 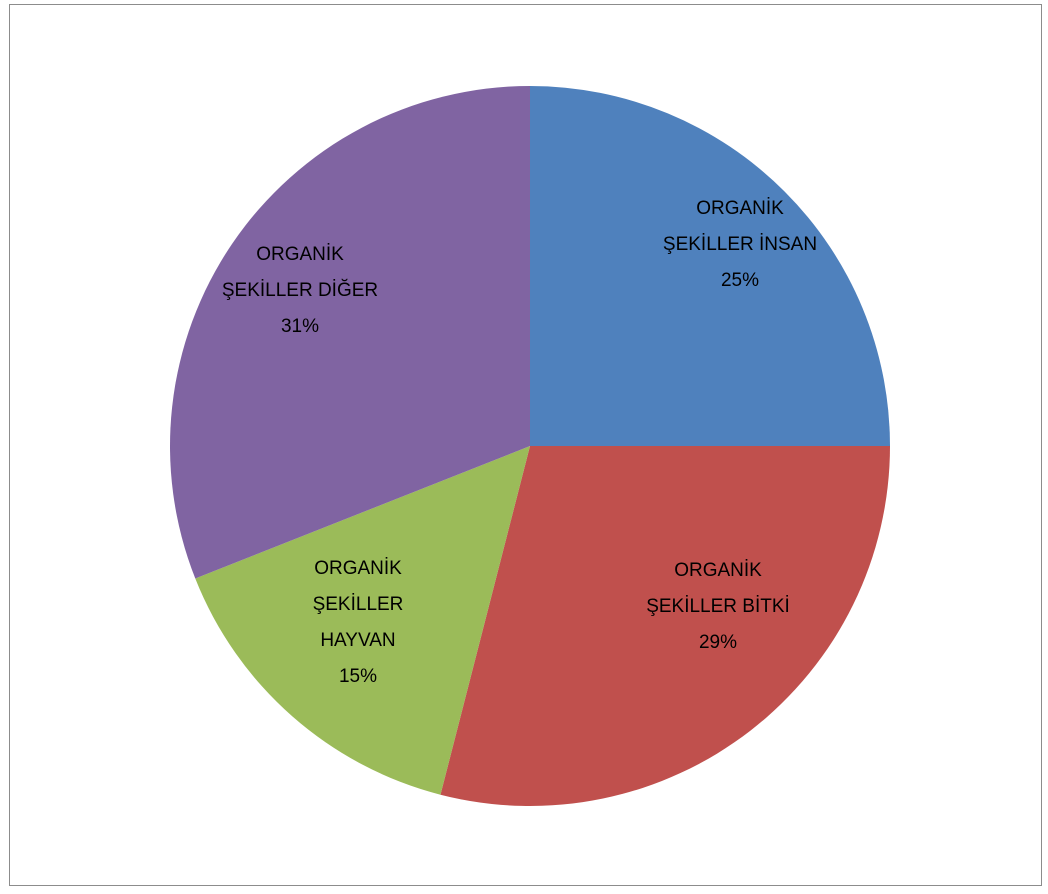 I want to click on slice-label-1: ORGANİK ŞEKİLLER İNSAN 25%, so click(x=740, y=244).